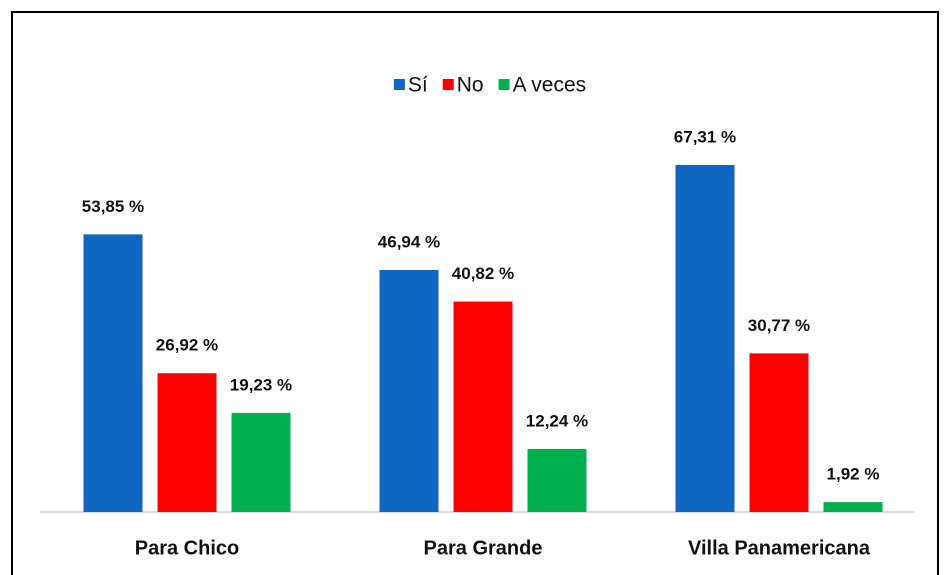 Image resolution: width=947 pixels, height=575 pixels. What do you see at coordinates (261, 384) in the screenshot?
I see `data-label: 19,23 %` at bounding box center [261, 384].